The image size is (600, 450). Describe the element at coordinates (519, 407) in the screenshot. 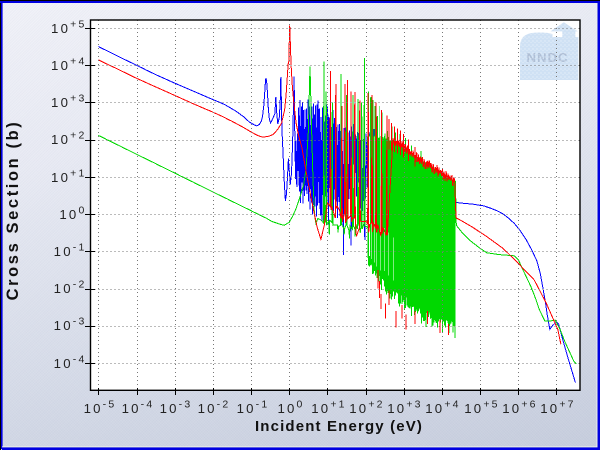

I see `svg-text: 10+6` at that location.